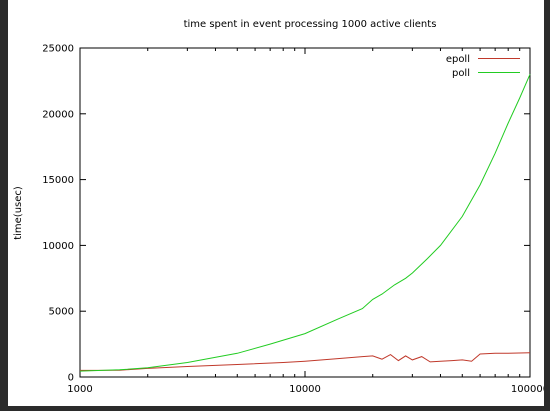 The height and width of the screenshot is (411, 550). Describe the element at coordinates (58, 114) in the screenshot. I see `y-tick-label: 20000` at that location.